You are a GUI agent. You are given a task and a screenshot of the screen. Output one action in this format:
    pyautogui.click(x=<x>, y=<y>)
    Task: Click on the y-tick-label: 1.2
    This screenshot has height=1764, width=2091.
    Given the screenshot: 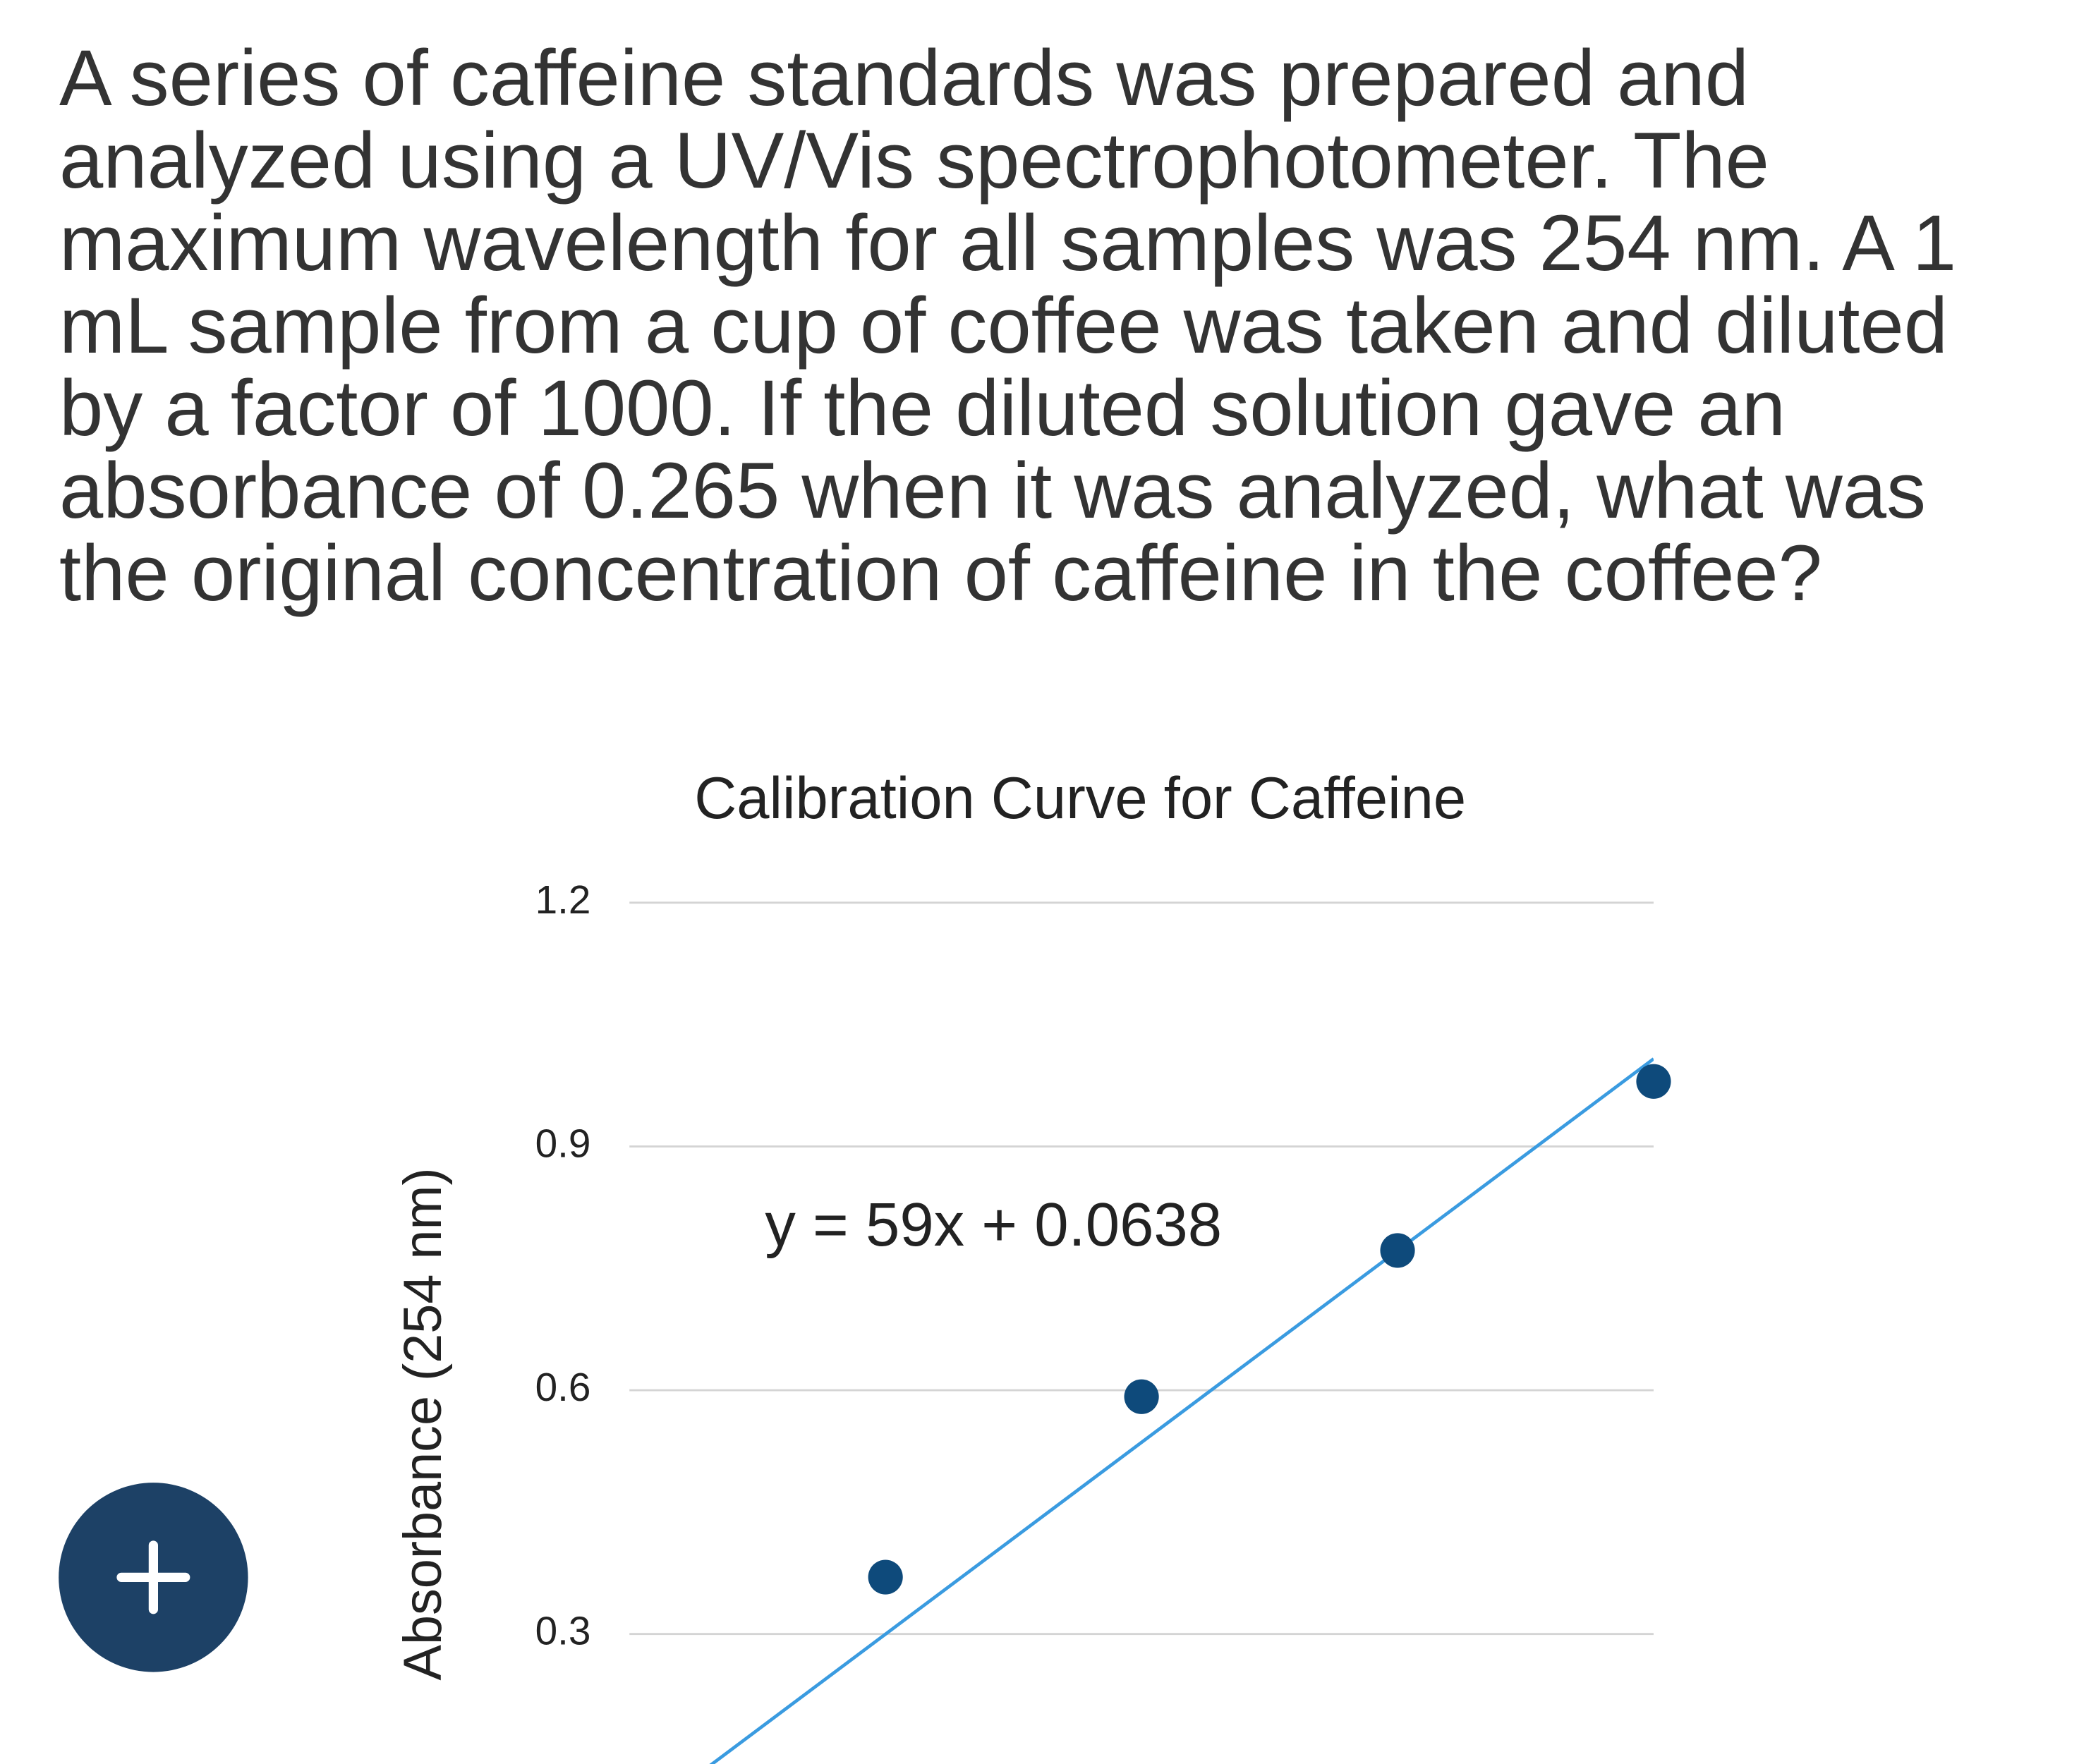 What is the action you would take?
    pyautogui.click(x=563, y=900)
    